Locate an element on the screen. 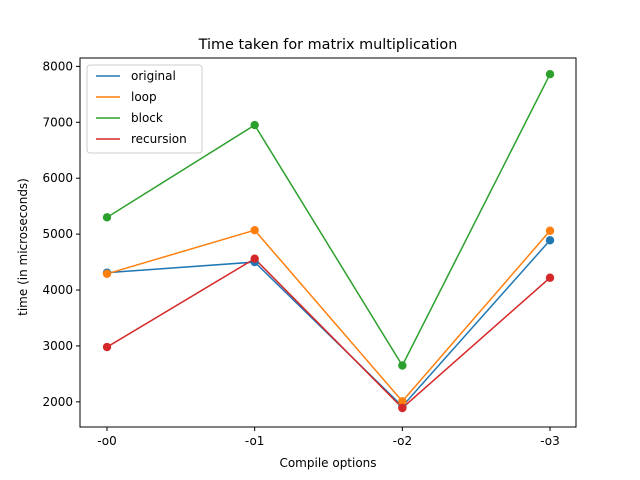 This screenshot has height=480, width=640. x-tick-label: -o0 is located at coordinates (107, 441).